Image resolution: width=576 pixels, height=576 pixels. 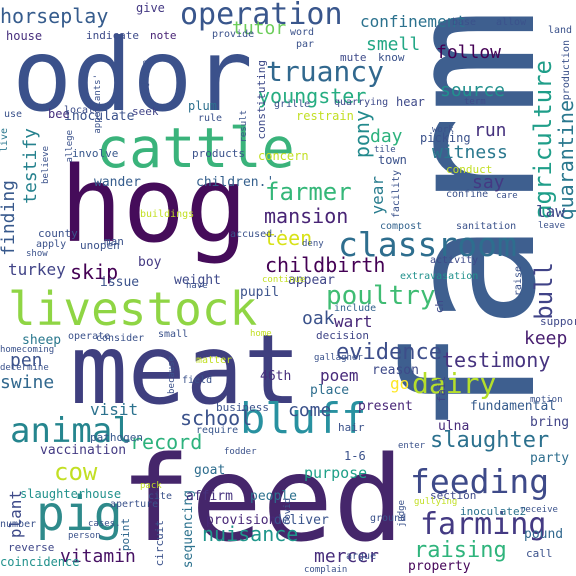 I want to click on word-school: school, so click(x=216, y=418).